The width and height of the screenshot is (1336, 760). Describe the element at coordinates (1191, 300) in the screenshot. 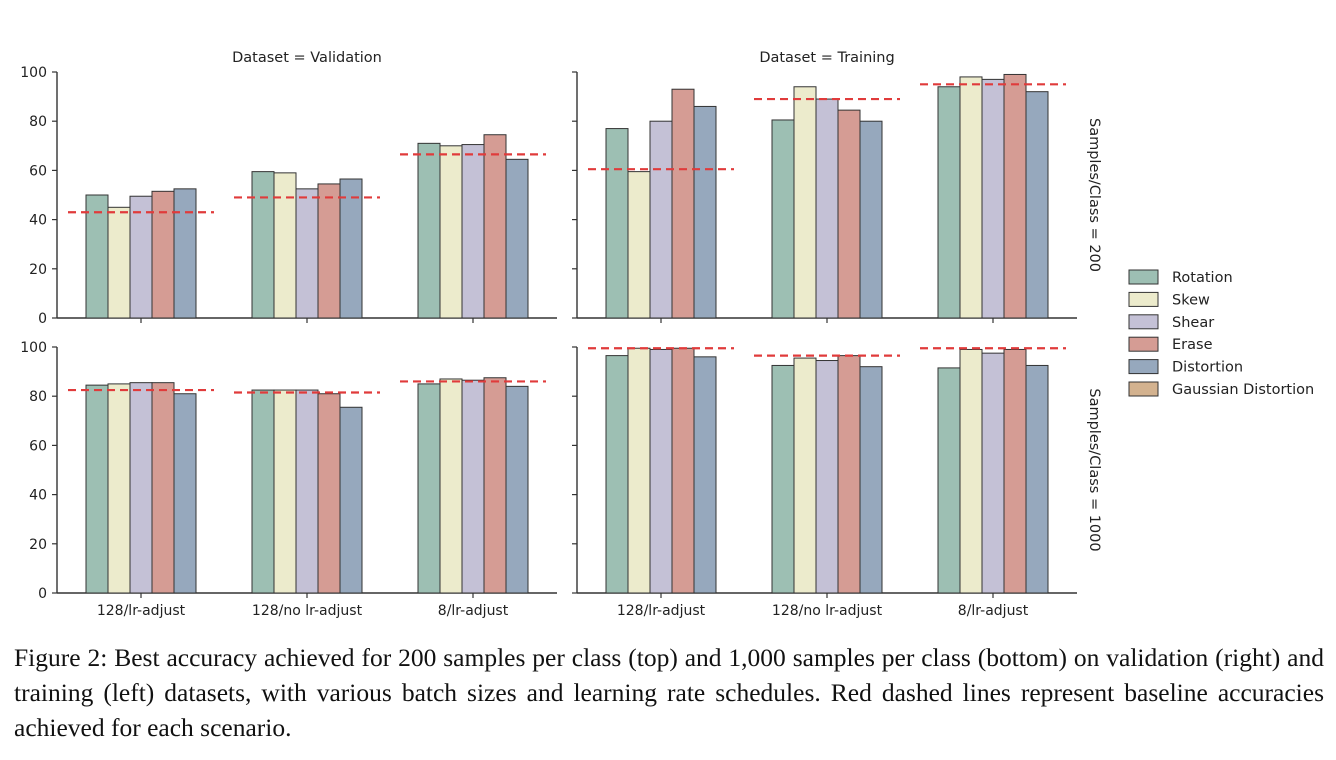

I see `legend-label: Skew` at that location.